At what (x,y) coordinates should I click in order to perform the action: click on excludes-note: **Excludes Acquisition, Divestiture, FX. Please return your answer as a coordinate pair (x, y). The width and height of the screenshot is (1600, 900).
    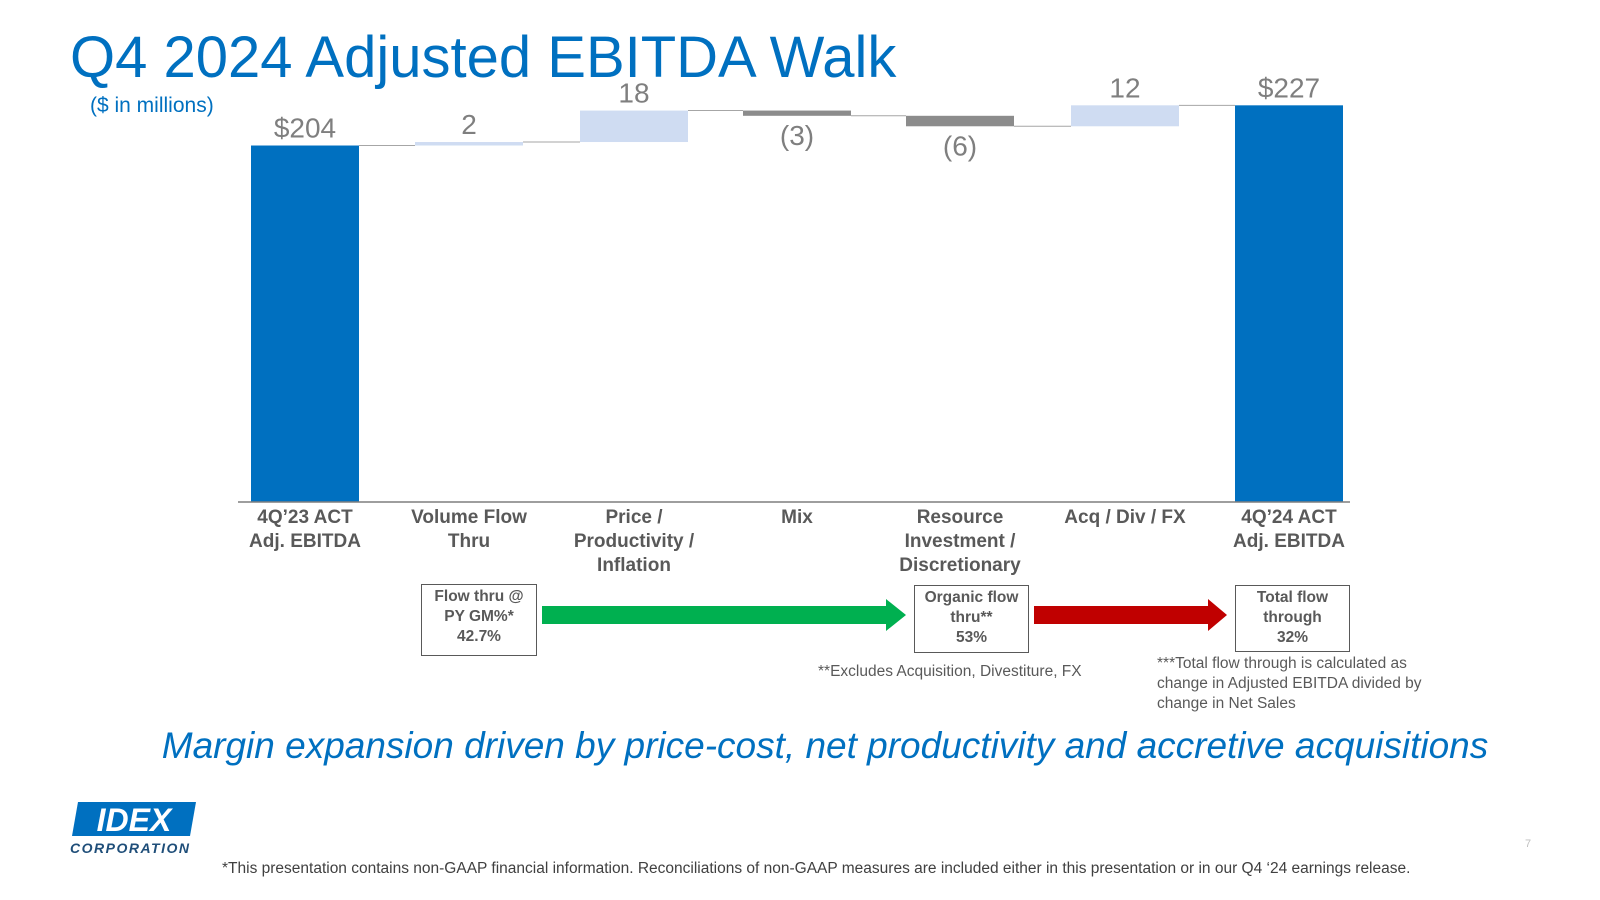
    Looking at the image, I should click on (950, 671).